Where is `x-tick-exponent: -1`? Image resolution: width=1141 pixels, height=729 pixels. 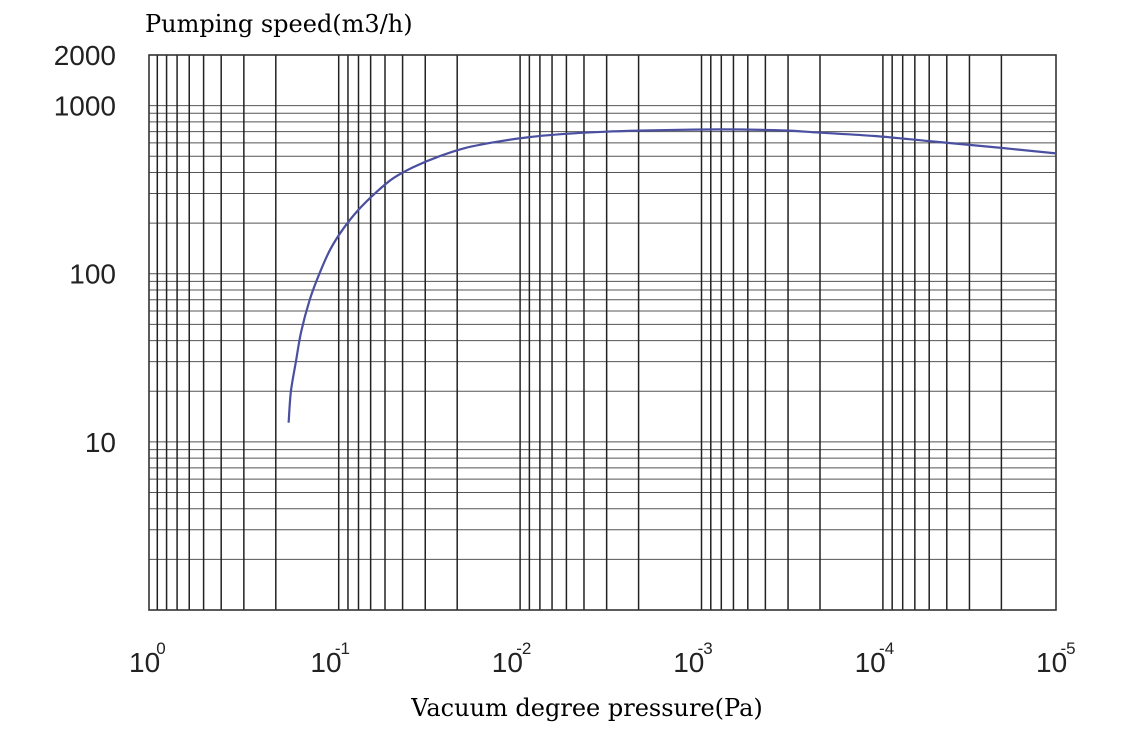
x-tick-exponent: -1 is located at coordinates (342, 648).